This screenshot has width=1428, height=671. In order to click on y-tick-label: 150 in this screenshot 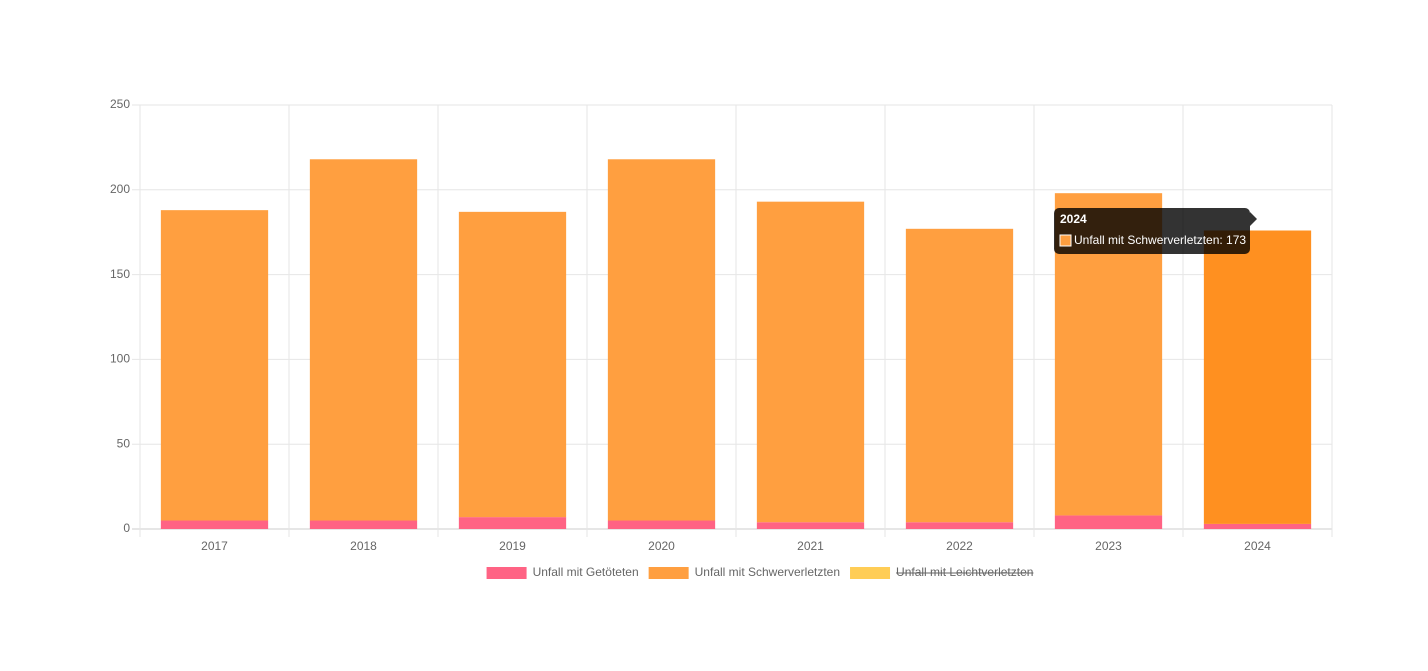, I will do `click(120, 274)`.